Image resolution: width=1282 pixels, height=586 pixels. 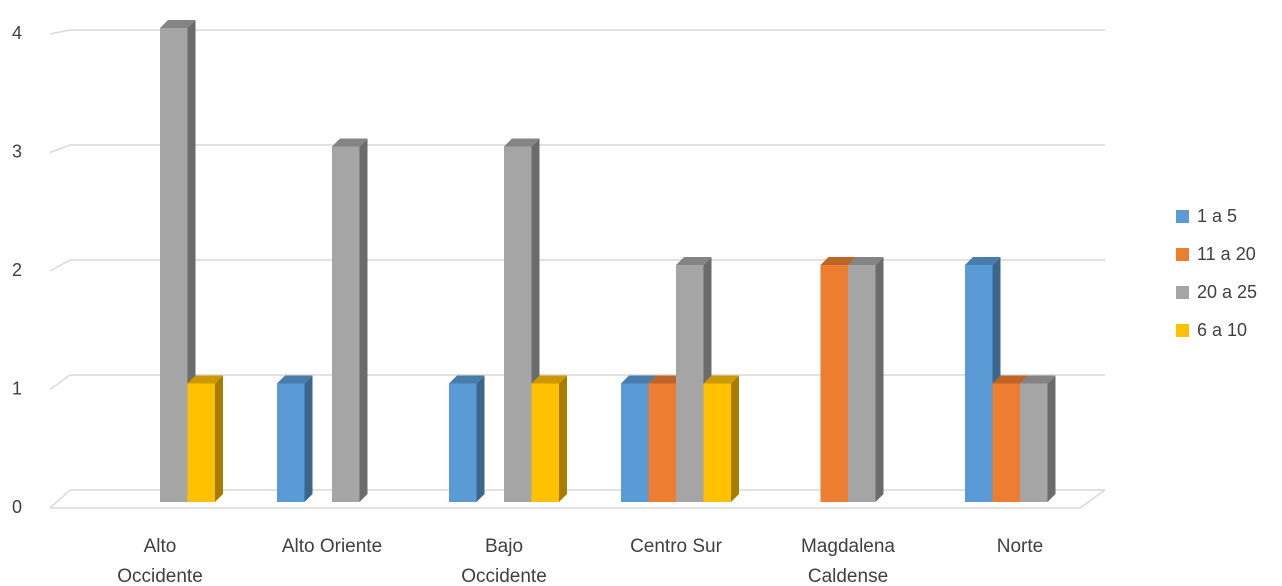 I want to click on x-tick-label: Centro Sur, so click(x=676, y=546).